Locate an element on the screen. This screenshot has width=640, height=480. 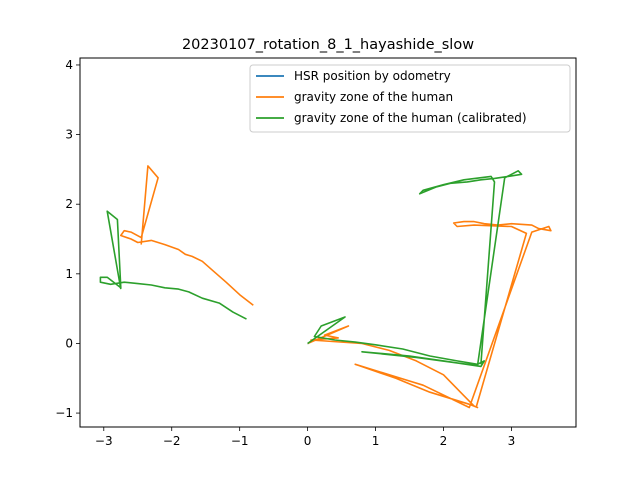
legend-box is located at coordinates (410, 98).